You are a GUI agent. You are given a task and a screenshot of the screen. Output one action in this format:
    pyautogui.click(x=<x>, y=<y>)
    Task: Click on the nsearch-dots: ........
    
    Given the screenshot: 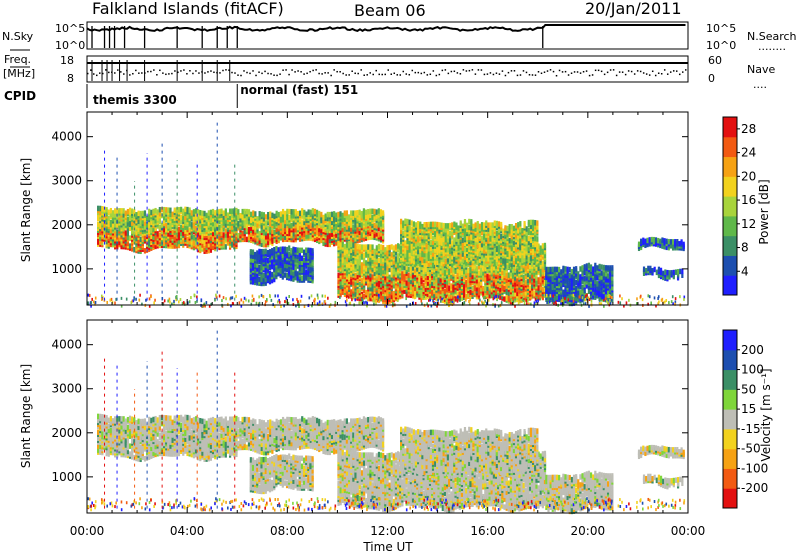 What is the action you would take?
    pyautogui.click(x=772, y=46)
    